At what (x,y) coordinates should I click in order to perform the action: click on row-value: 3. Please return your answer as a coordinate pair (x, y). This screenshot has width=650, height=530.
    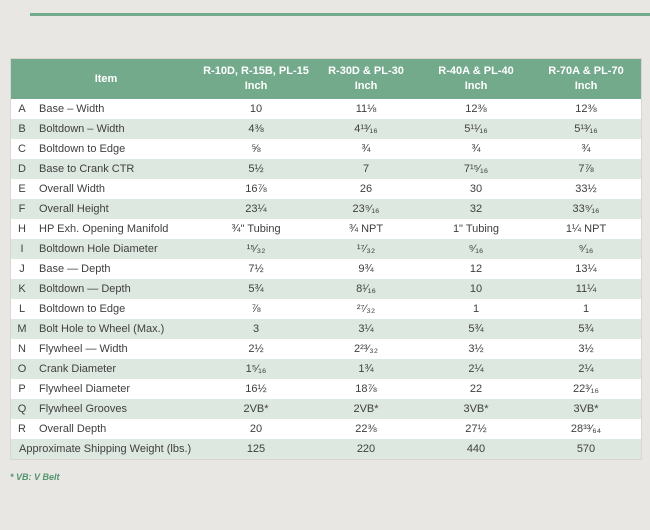
    Looking at the image, I should click on (256, 329).